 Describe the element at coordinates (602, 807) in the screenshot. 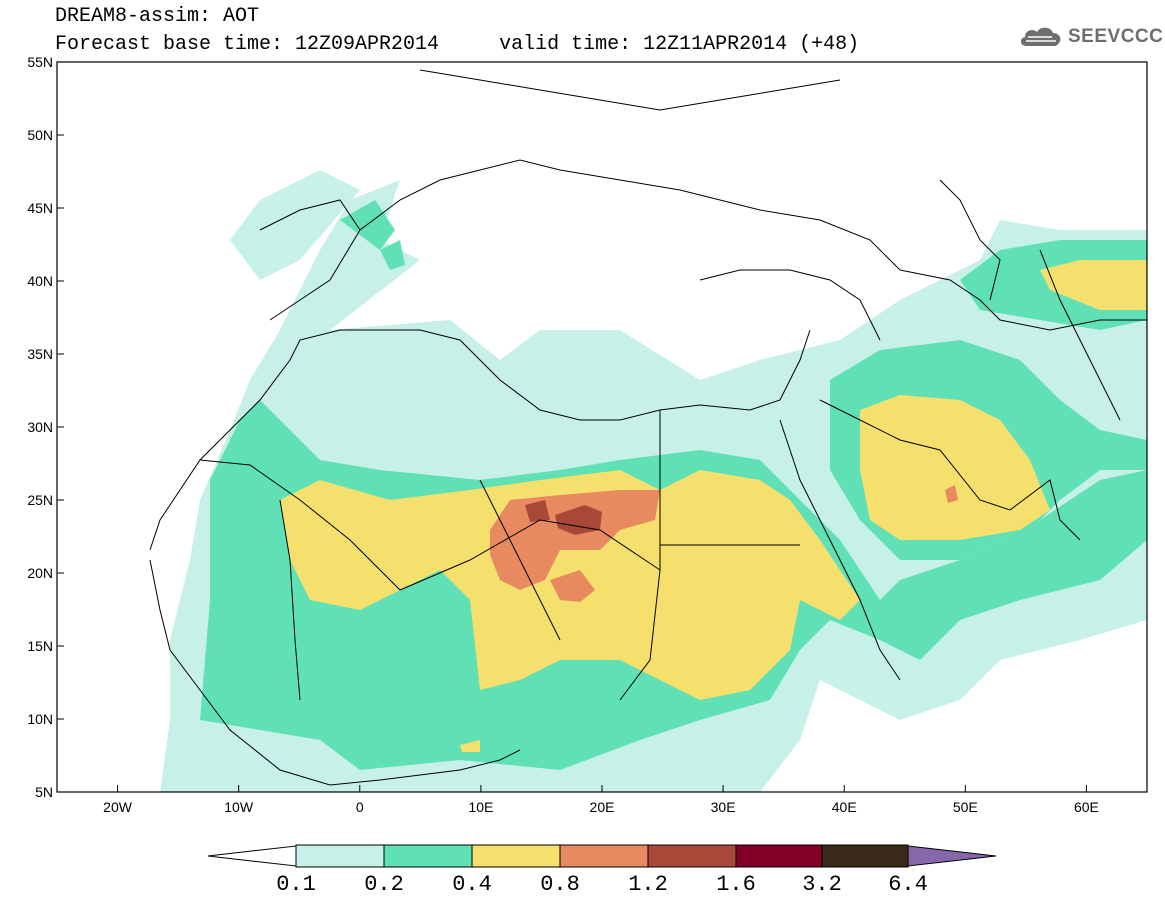

I see `lon-tick-label: 20E` at that location.